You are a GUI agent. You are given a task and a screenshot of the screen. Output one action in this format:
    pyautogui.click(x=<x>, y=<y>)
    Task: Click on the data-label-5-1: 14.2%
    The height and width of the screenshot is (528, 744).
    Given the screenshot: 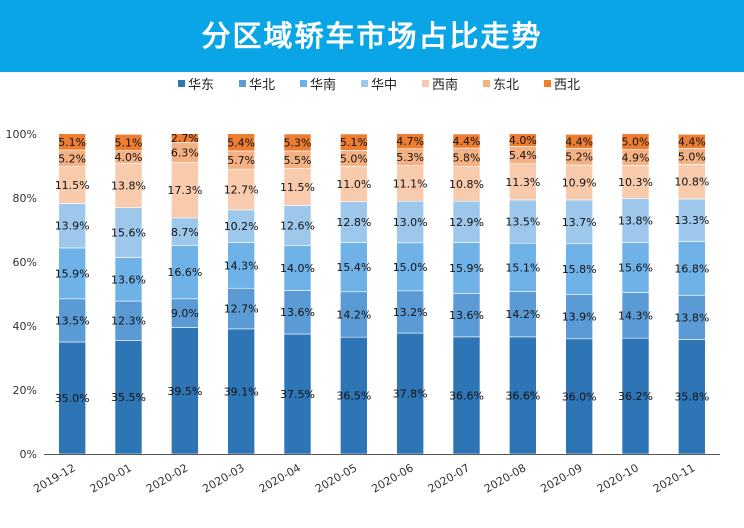 What is the action you would take?
    pyautogui.click(x=353, y=314)
    